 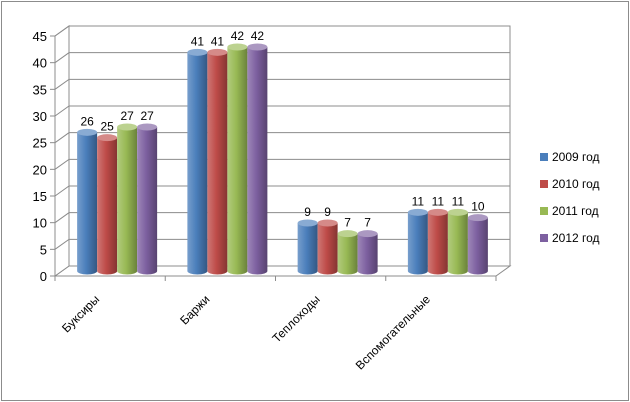 I want to click on legend-item: 2011 год, so click(x=569, y=211).